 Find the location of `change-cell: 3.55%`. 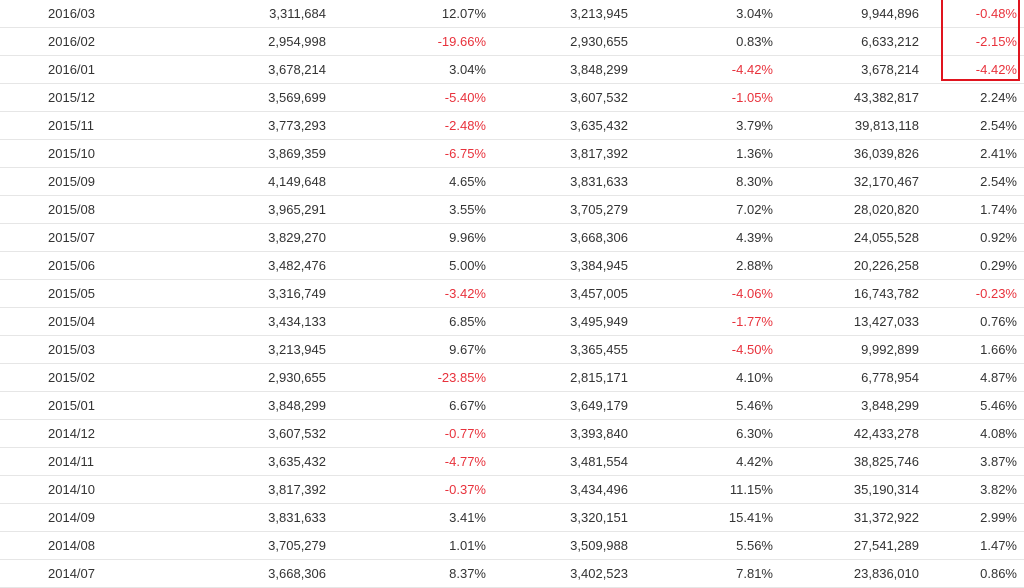

change-cell: 3.55% is located at coordinates (406, 209).